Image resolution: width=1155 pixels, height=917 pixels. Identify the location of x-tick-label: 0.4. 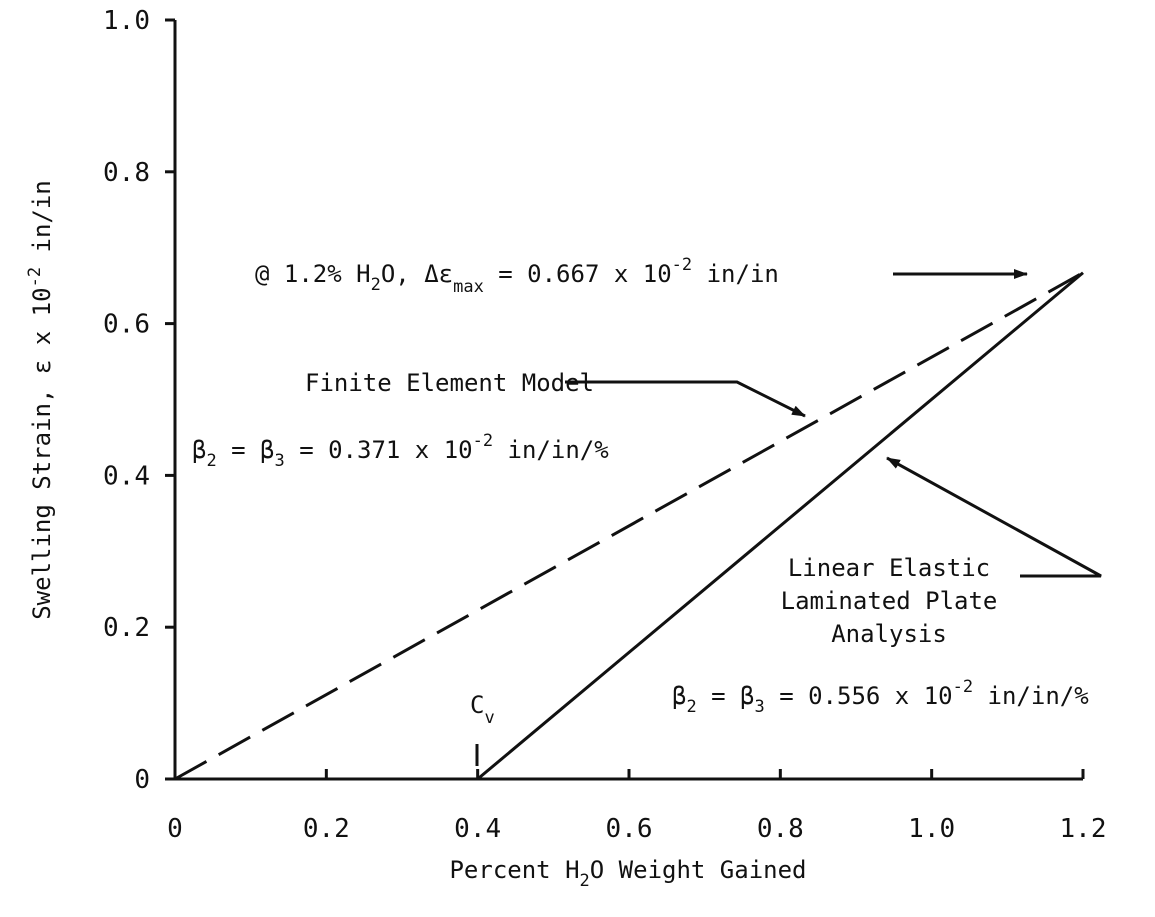
(477, 829).